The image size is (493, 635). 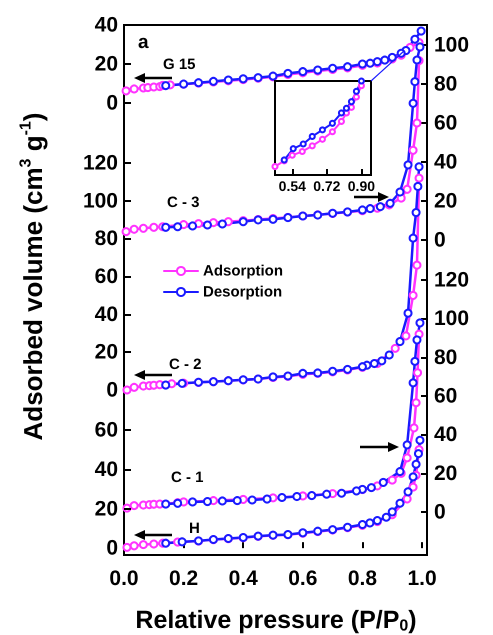 I want to click on x-tick-label: 0.8, so click(x=363, y=578).